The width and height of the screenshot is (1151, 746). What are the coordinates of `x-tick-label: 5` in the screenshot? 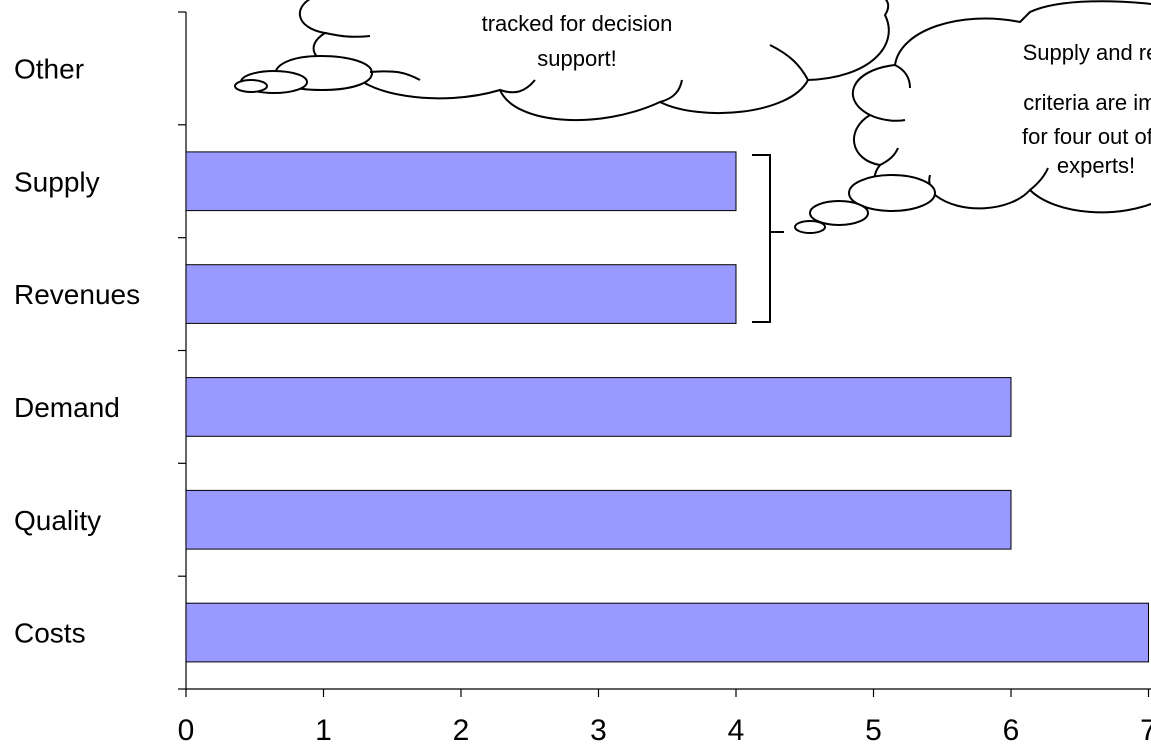 It's located at (873, 730).